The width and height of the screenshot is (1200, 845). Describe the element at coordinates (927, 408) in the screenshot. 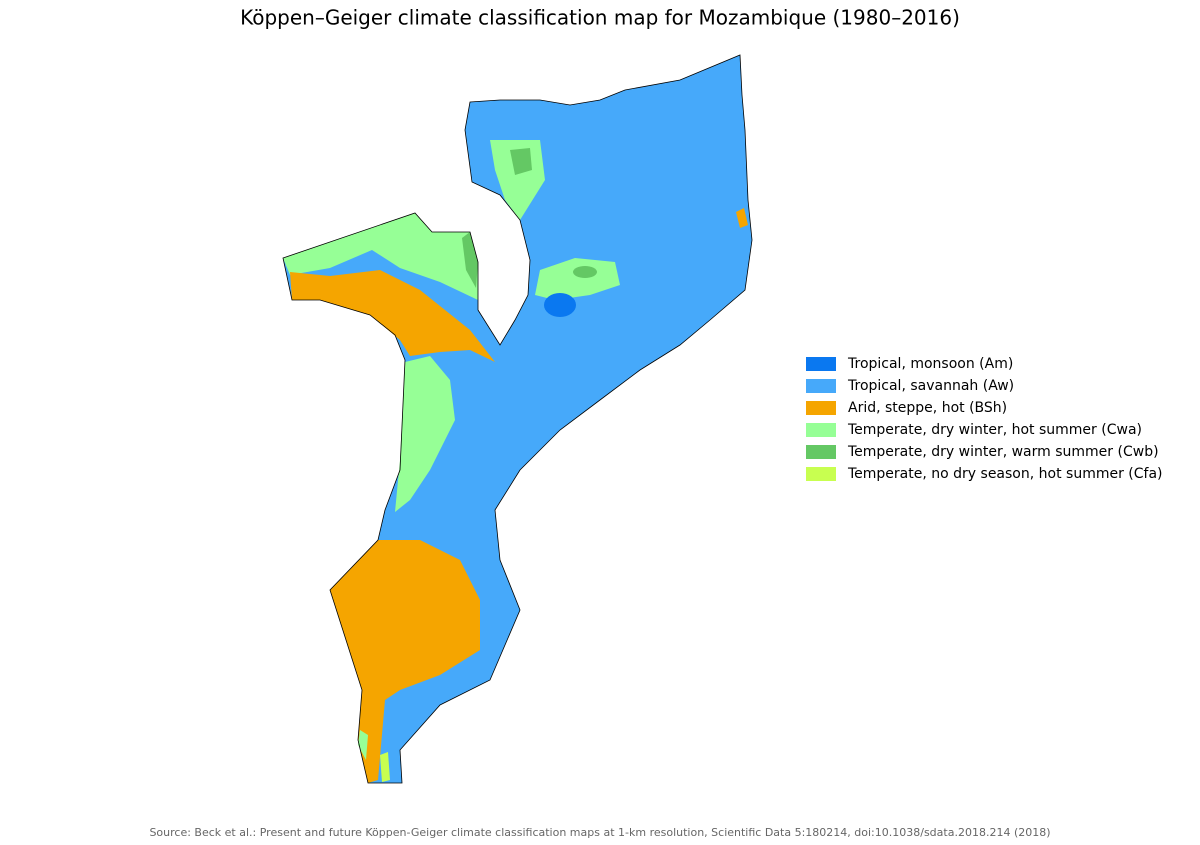

I see `legend-label: Arid, steppe, hot (BSh)` at that location.